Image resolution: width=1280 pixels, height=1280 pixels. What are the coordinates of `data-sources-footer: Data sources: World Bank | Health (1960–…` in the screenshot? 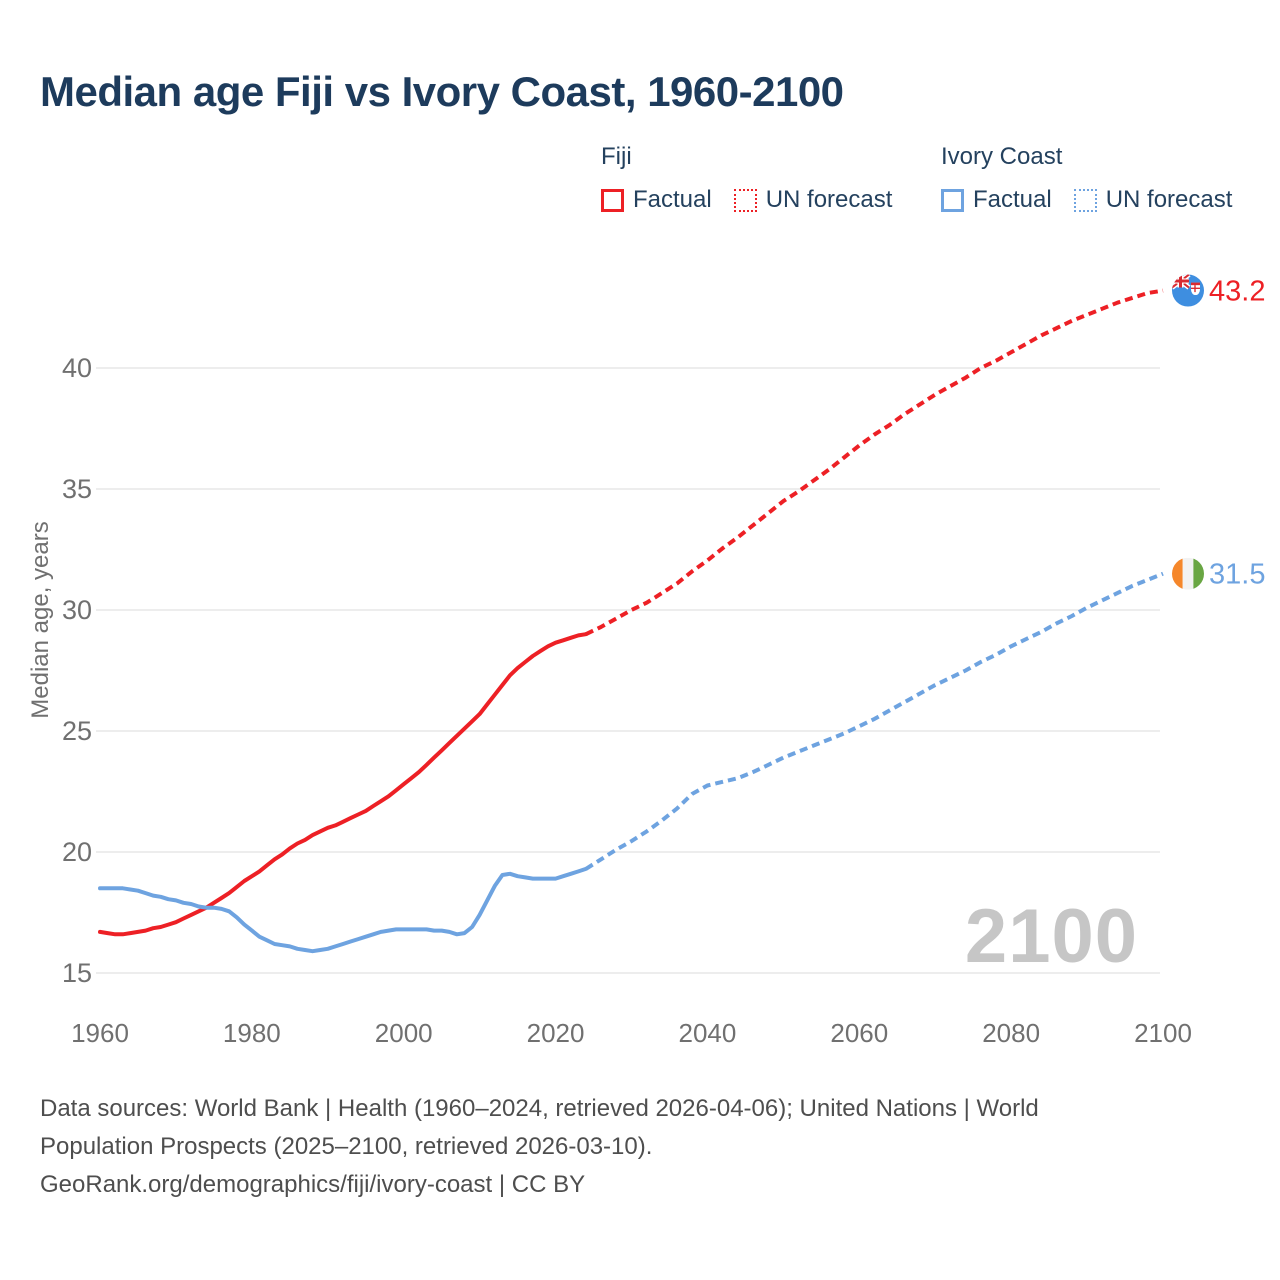 It's located at (610, 1147).